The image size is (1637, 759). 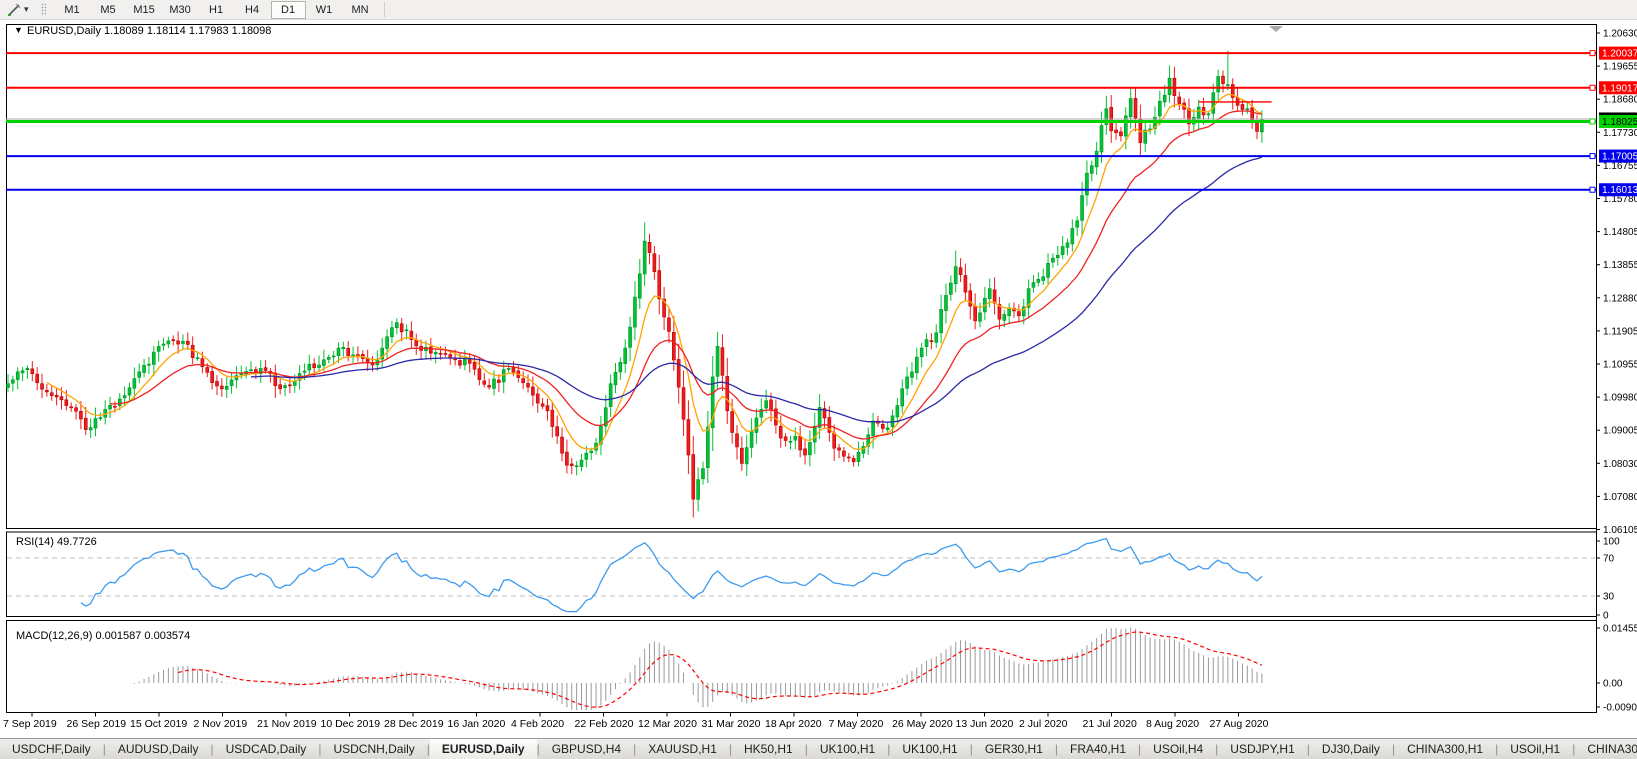 I want to click on chart-tab-usdchf-daily: USDCHF,Daily, so click(x=51, y=749).